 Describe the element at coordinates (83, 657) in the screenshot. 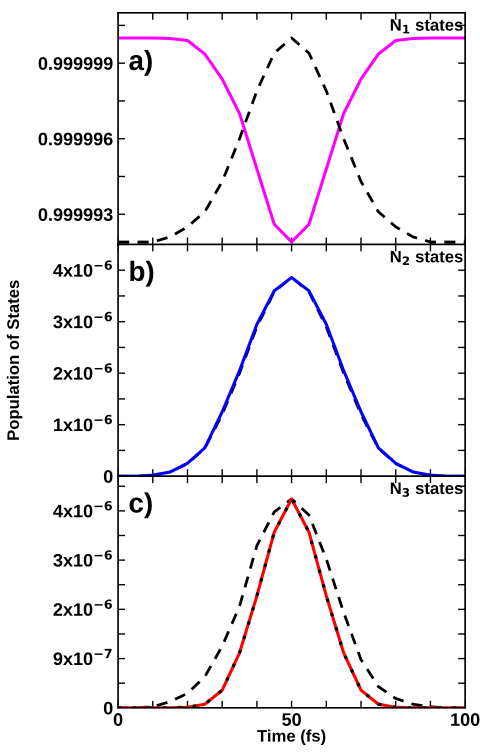

I see `y-tick-label: 9x10$^{−7}$` at that location.